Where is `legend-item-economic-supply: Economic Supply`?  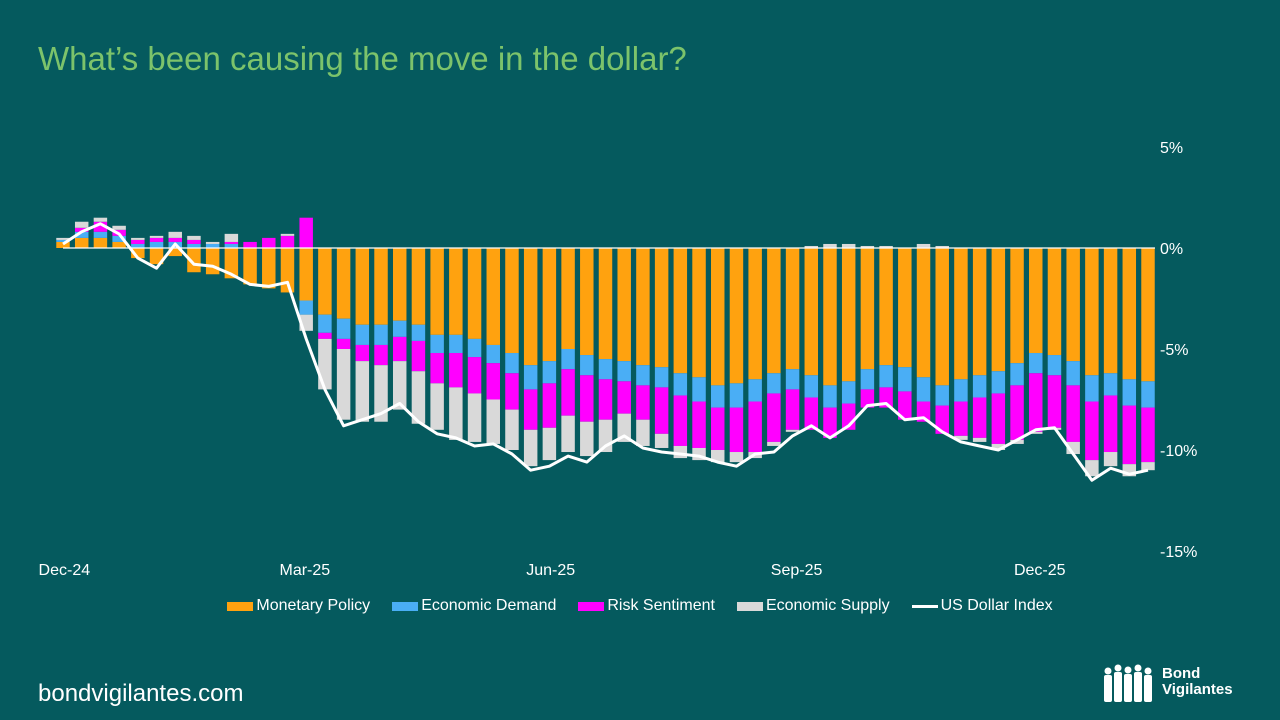
legend-item-economic-supply: Economic Supply is located at coordinates (813, 606).